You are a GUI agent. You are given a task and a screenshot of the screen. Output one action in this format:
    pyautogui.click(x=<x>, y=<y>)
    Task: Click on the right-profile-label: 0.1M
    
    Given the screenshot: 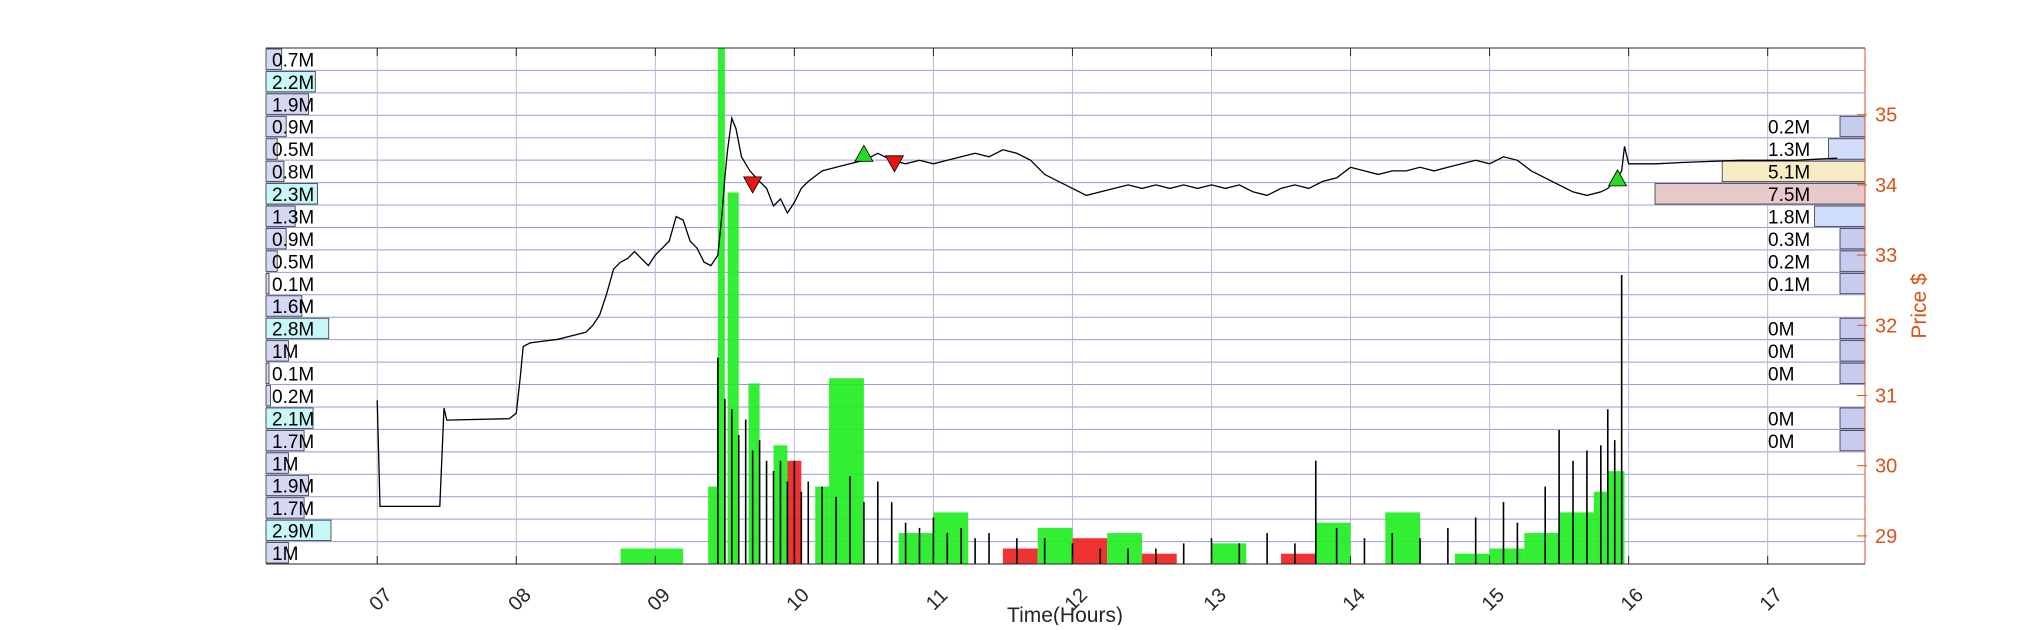 What is the action you would take?
    pyautogui.click(x=1789, y=285)
    